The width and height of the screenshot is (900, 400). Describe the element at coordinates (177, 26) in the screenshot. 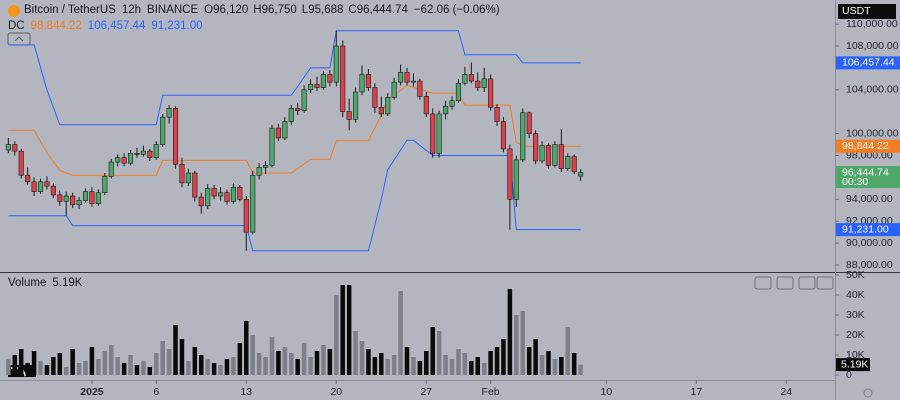

I see `indicator-value: 91,231.00` at that location.